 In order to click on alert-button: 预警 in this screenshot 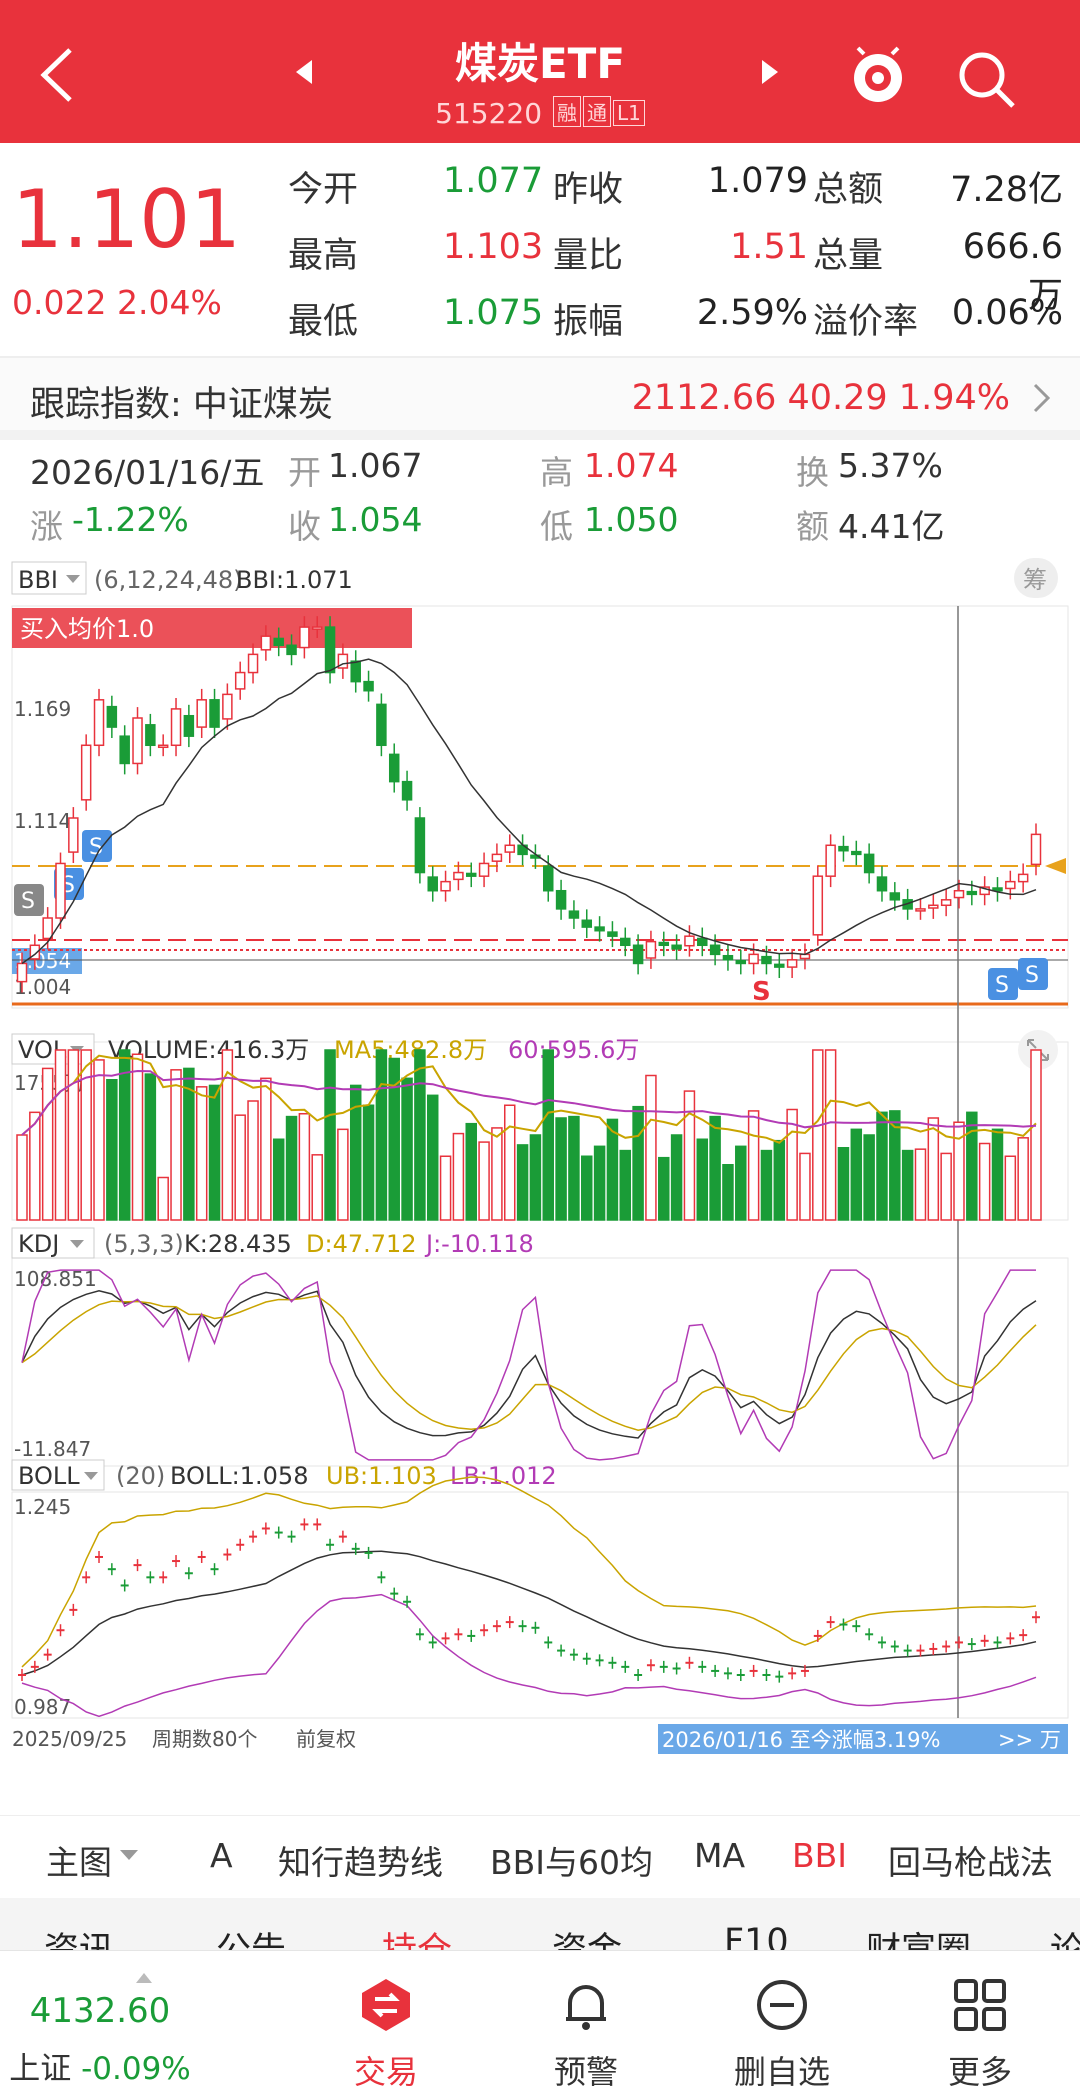, I will do `click(586, 2024)`.